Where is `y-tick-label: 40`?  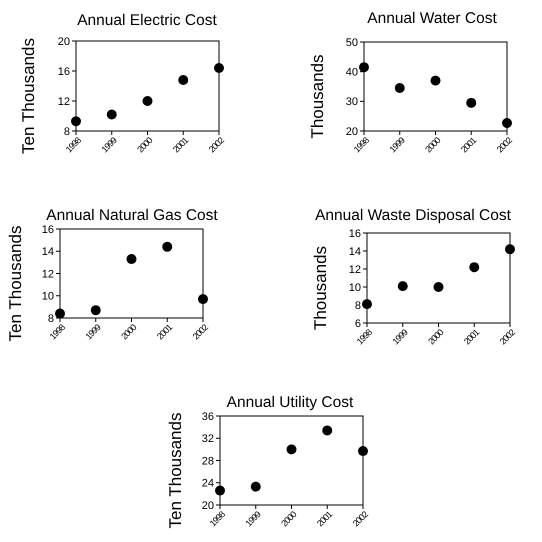 y-tick-label: 40 is located at coordinates (352, 72).